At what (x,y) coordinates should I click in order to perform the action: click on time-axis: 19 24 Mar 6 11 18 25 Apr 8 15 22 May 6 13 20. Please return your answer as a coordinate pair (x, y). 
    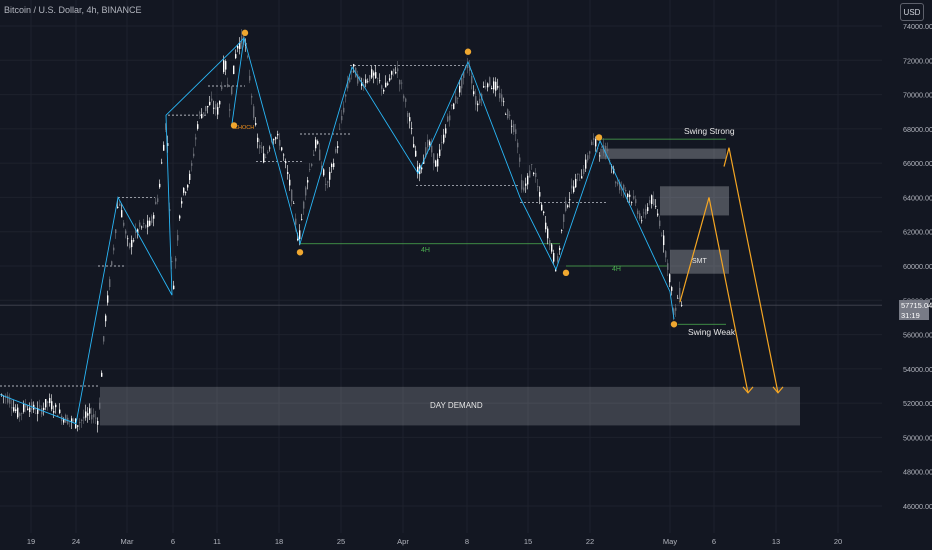
    Looking at the image, I should click on (434, 541).